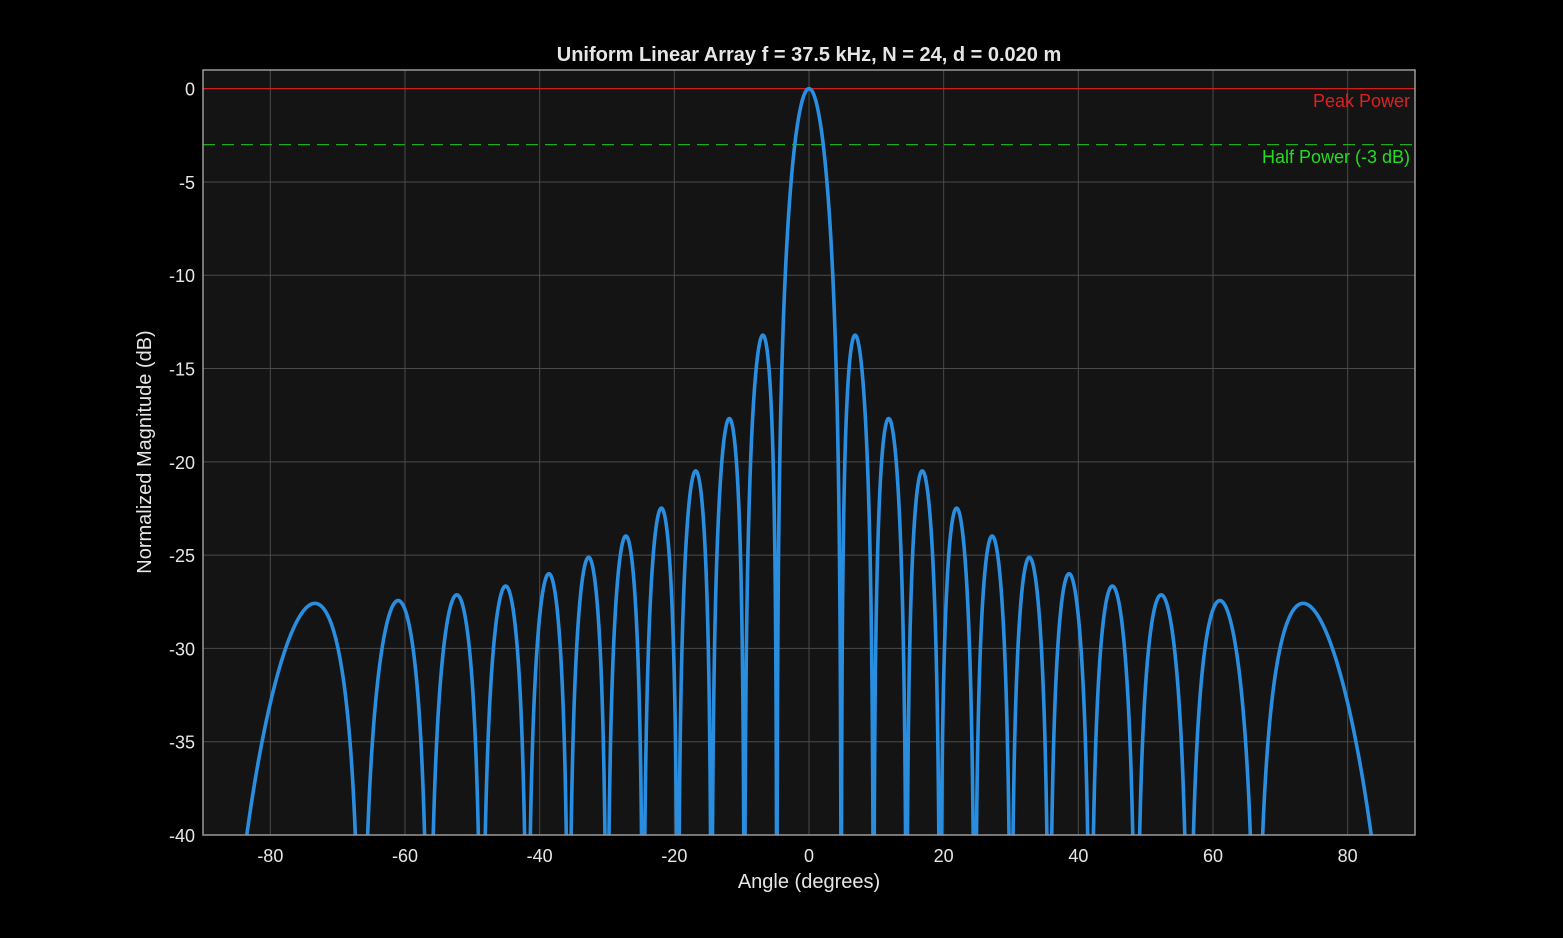 This screenshot has width=1563, height=938. What do you see at coordinates (270, 856) in the screenshot?
I see `x-tick-label: -80` at bounding box center [270, 856].